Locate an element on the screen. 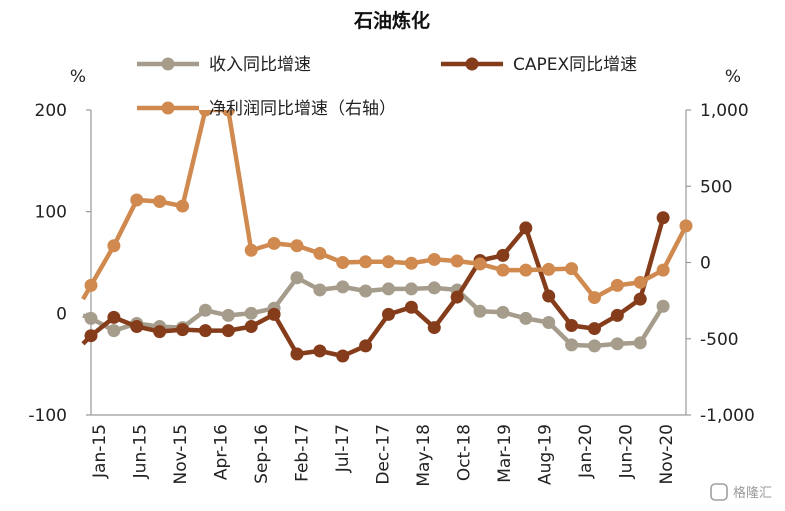 The height and width of the screenshot is (511, 785). x-tick-label-group: Sep-16 is located at coordinates (262, 454).